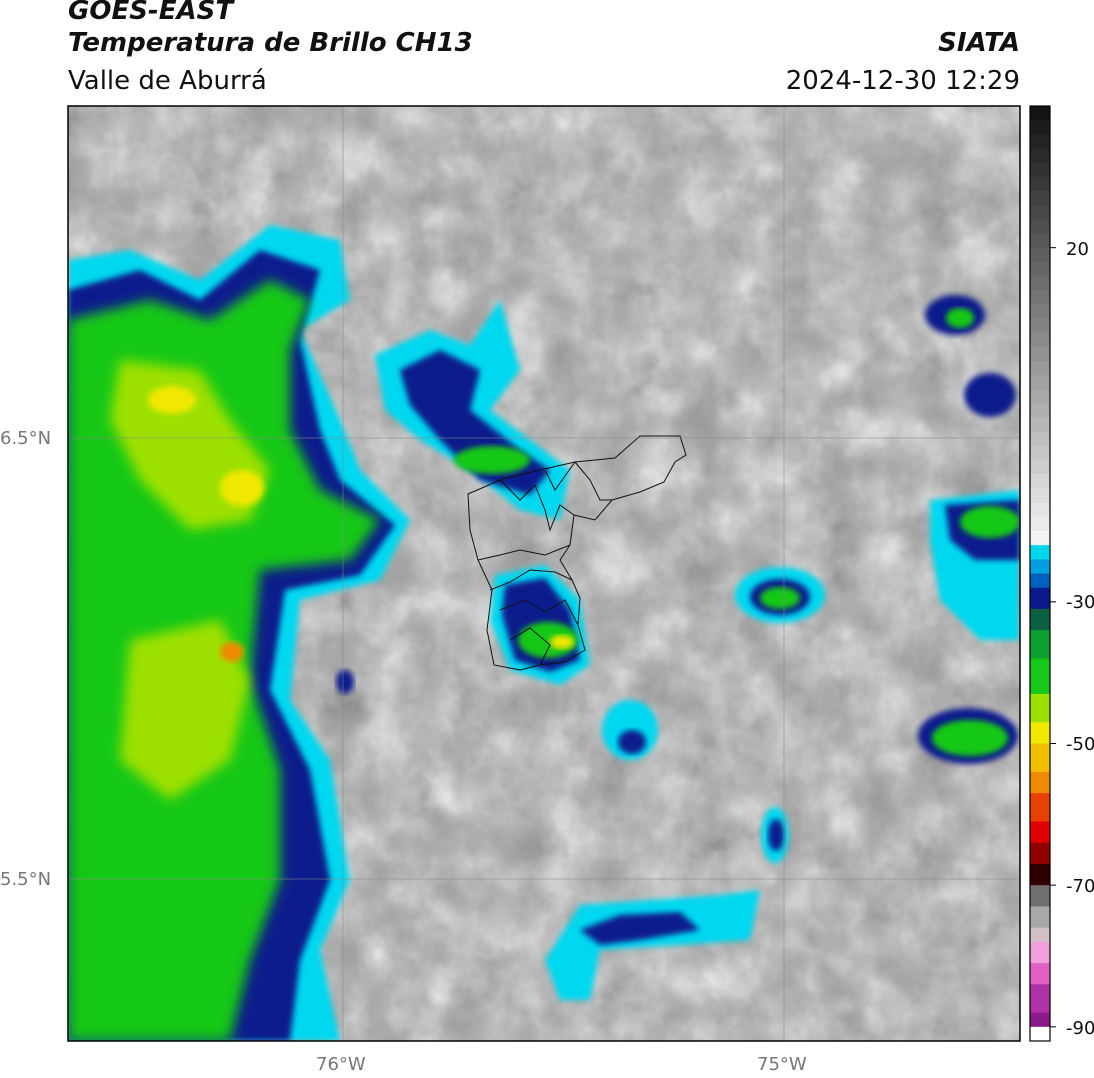 The width and height of the screenshot is (1094, 1078). I want to click on satellite-title: GOES-EAST, so click(151, 13).